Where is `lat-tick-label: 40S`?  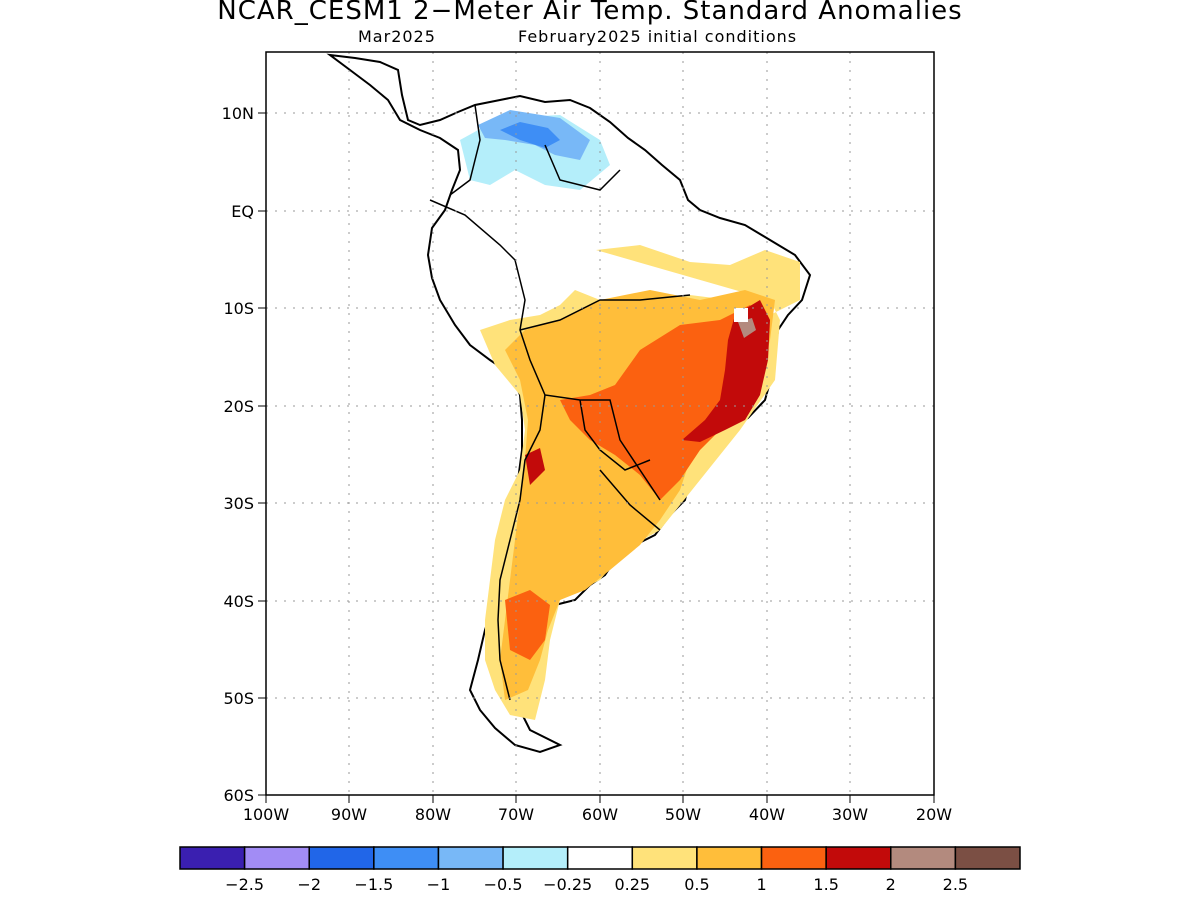
lat-tick-label: 40S is located at coordinates (238, 601).